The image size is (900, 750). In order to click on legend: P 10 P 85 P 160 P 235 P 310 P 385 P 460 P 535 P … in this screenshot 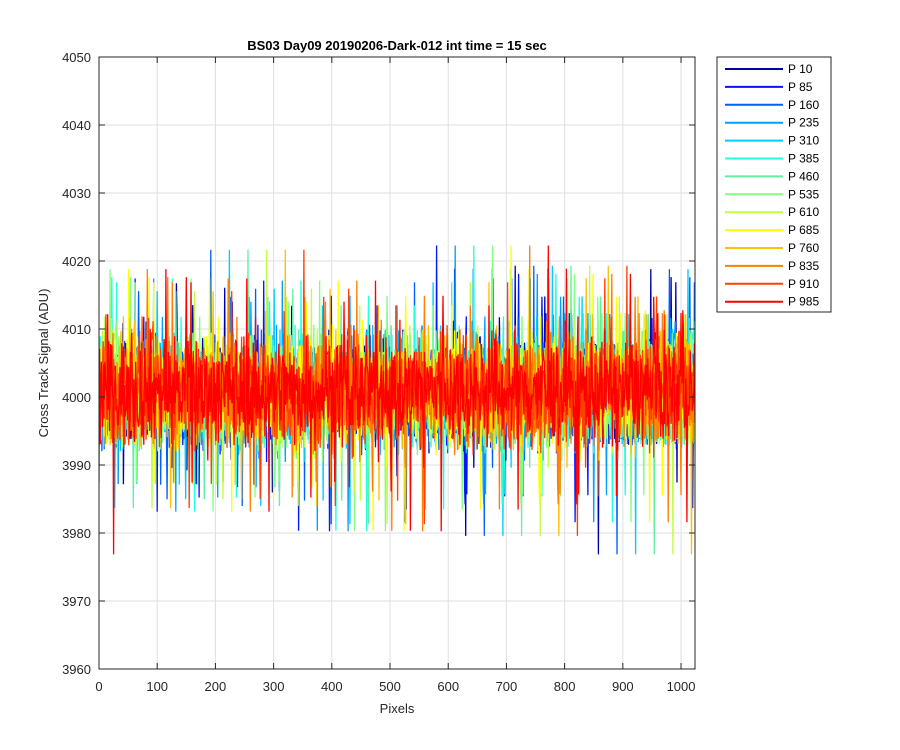, I will do `click(774, 184)`.